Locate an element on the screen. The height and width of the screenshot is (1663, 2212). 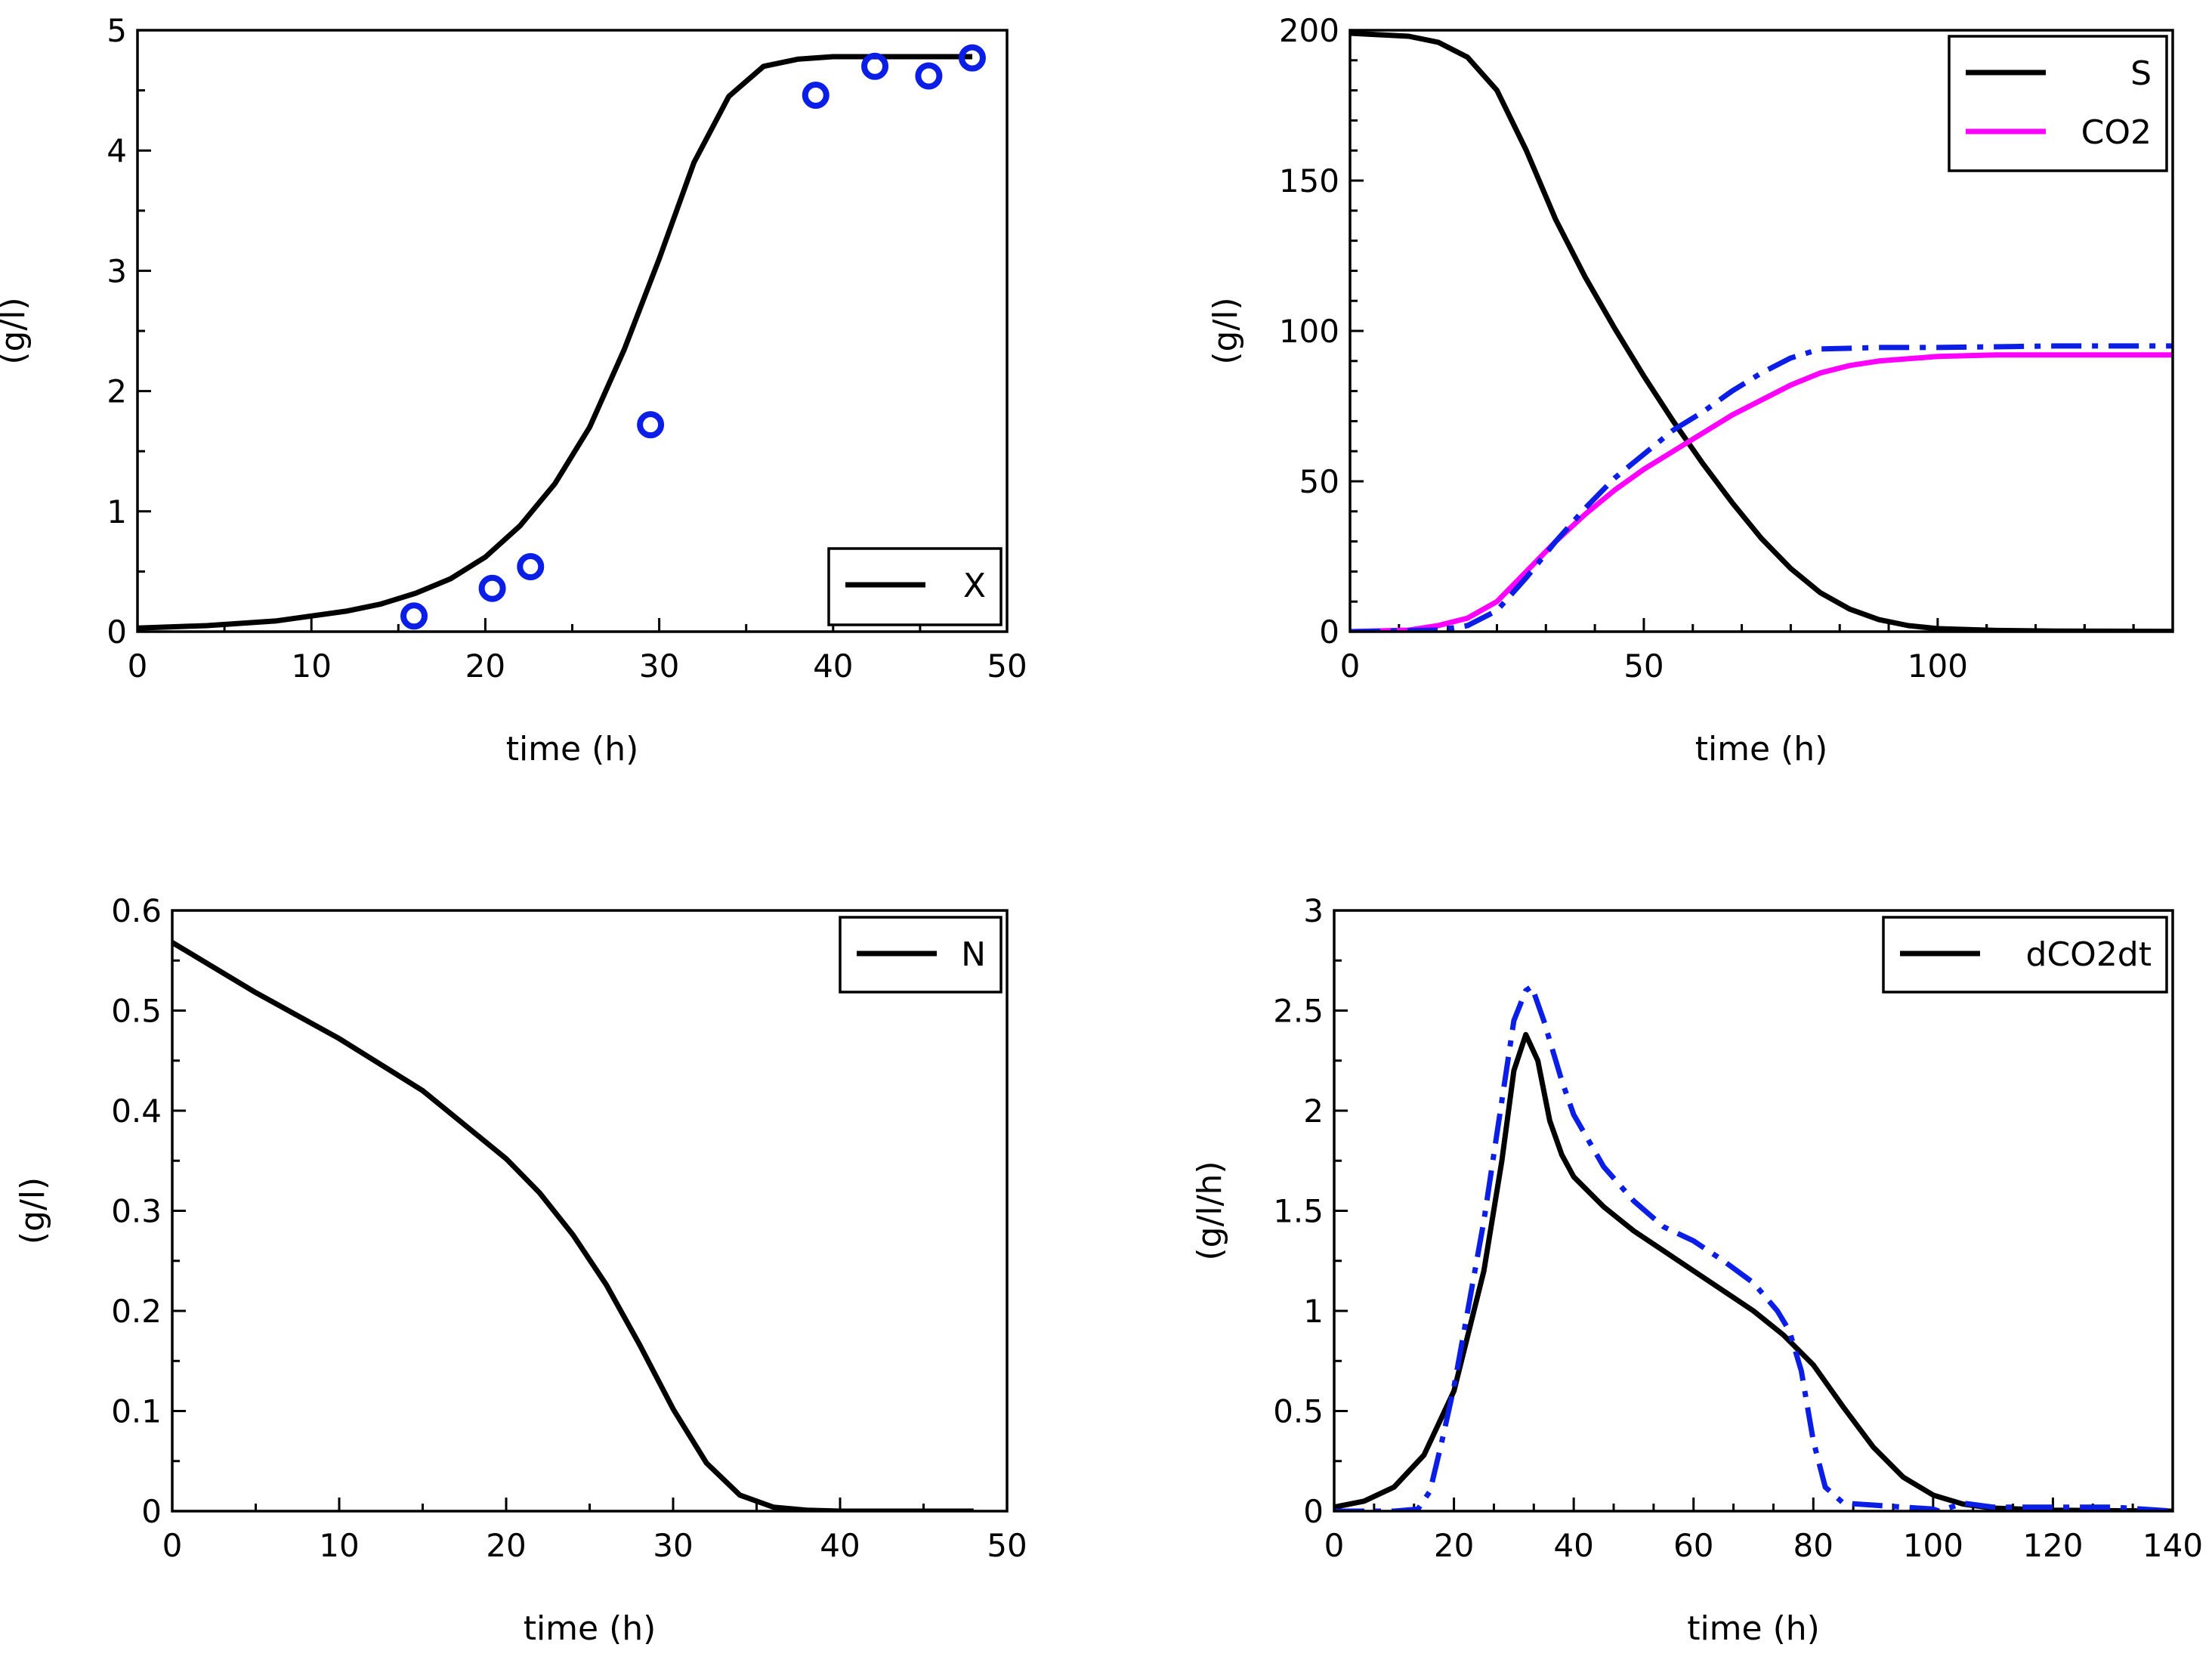
legend: dCO2dt is located at coordinates (2025, 955).